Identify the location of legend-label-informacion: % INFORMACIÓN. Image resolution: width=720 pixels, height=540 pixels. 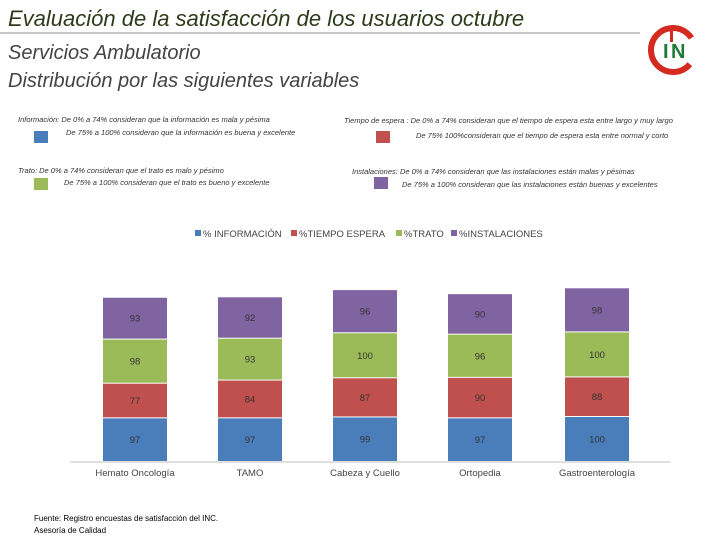
(242, 234).